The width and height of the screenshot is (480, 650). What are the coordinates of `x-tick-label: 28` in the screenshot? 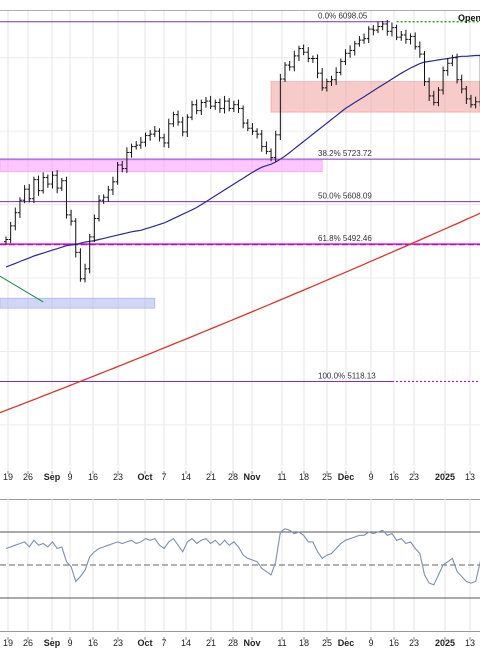 It's located at (233, 643).